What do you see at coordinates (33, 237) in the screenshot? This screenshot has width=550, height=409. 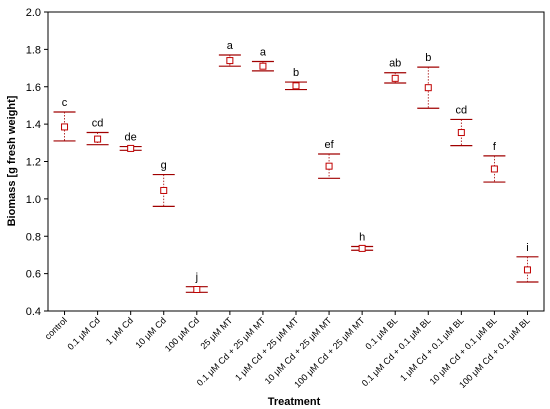 I see `y-tick-label: 0.8` at bounding box center [33, 237].